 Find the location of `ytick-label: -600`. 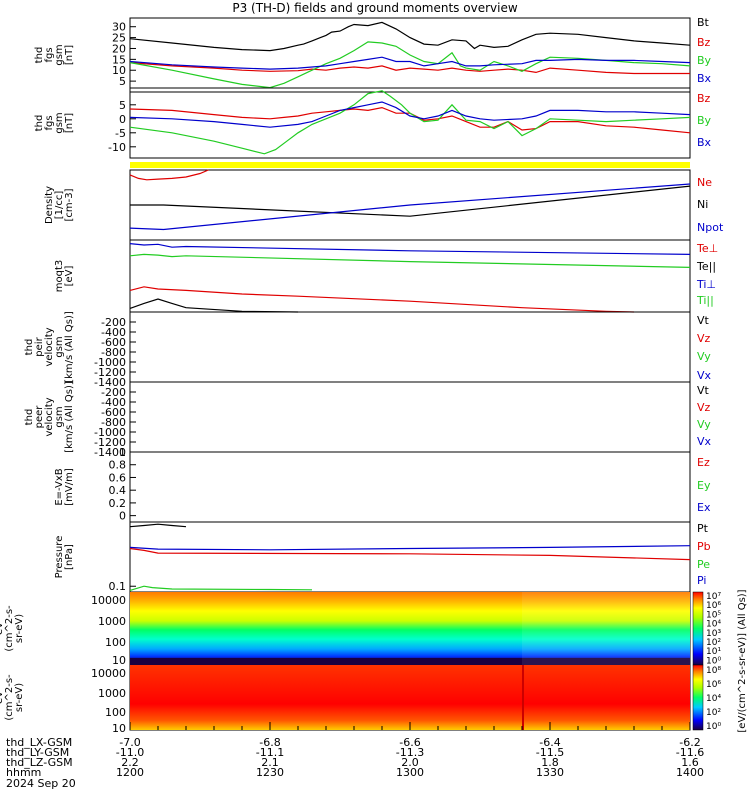

ytick-label: -600 is located at coordinates (113, 412).